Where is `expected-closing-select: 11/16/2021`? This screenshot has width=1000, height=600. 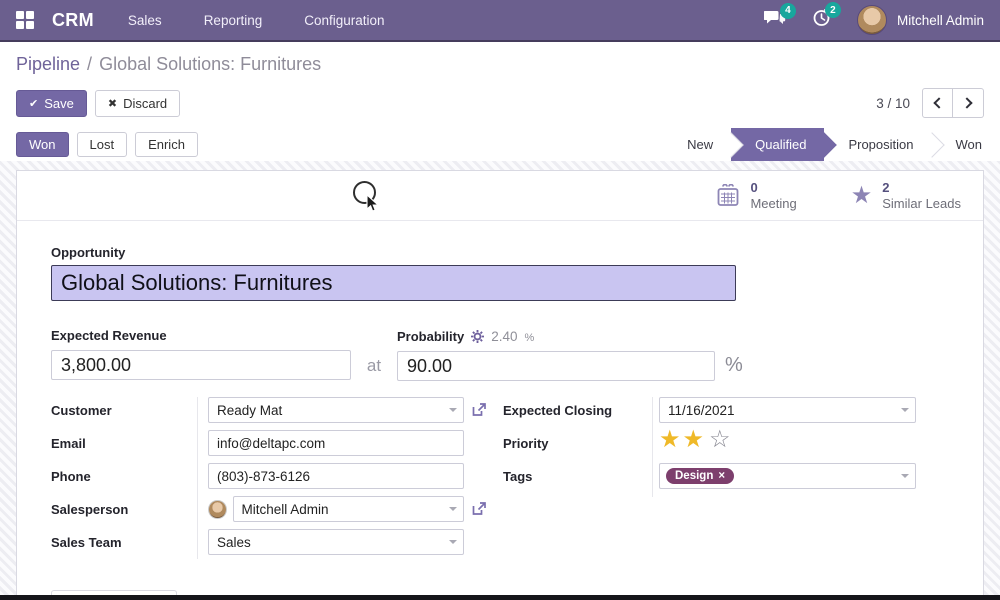 expected-closing-select: 11/16/2021 is located at coordinates (787, 410).